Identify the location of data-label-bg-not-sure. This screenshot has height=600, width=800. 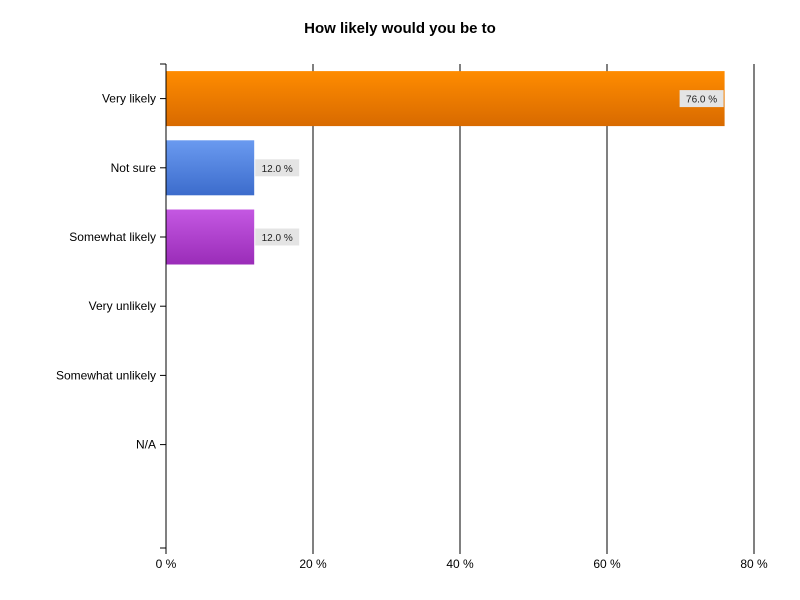
(277, 168).